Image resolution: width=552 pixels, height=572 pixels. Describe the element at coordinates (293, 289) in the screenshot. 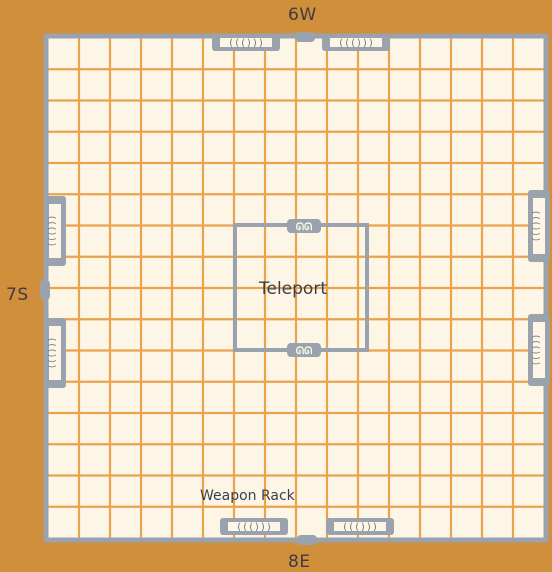

I see `teleport-label: Teleport` at that location.